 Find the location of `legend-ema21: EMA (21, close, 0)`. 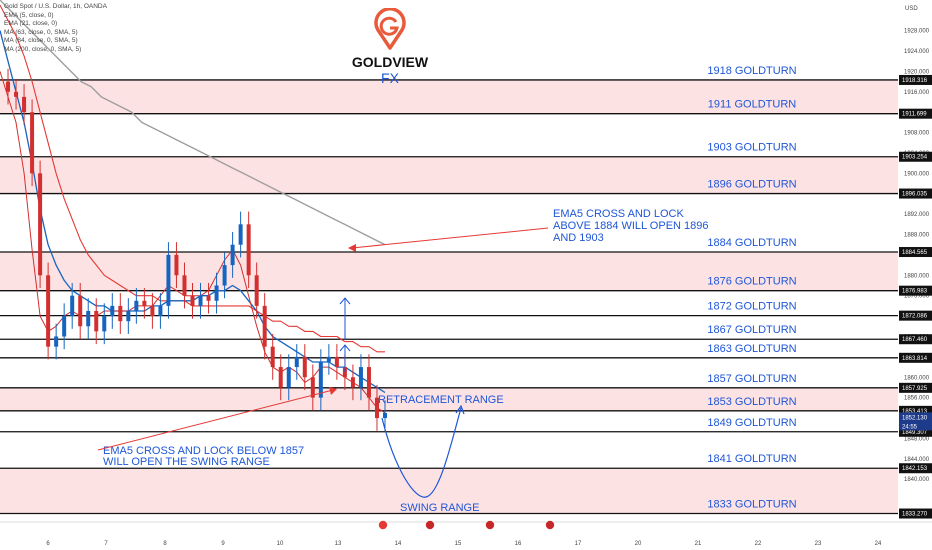

legend-ema21: EMA (21, close, 0) is located at coordinates (31, 24).